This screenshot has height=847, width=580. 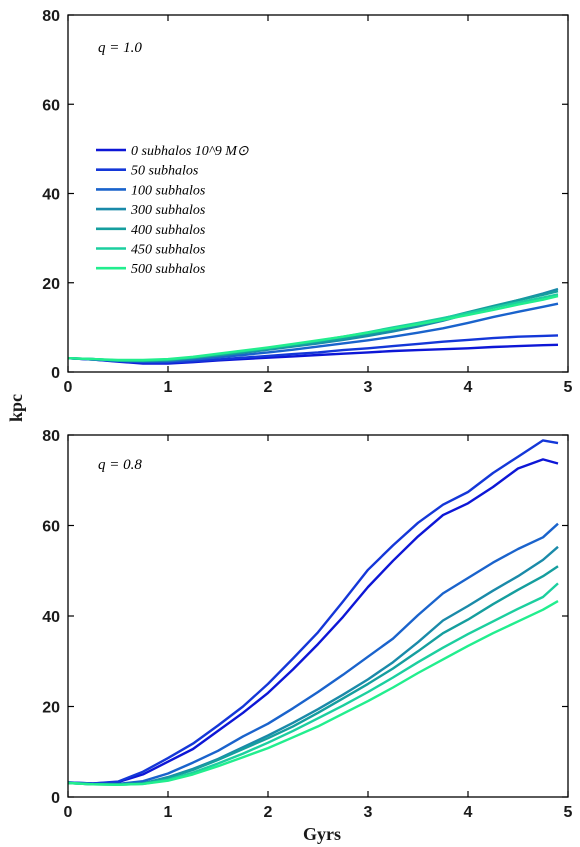 I want to click on top-y-tick-label: 0, so click(x=55, y=373).